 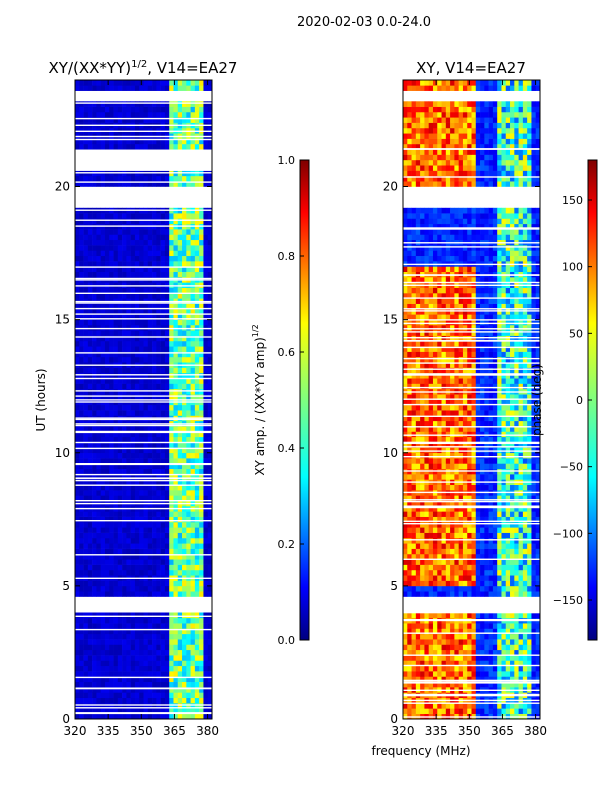 I want to click on x-tick-label: 320, so click(x=75, y=731).